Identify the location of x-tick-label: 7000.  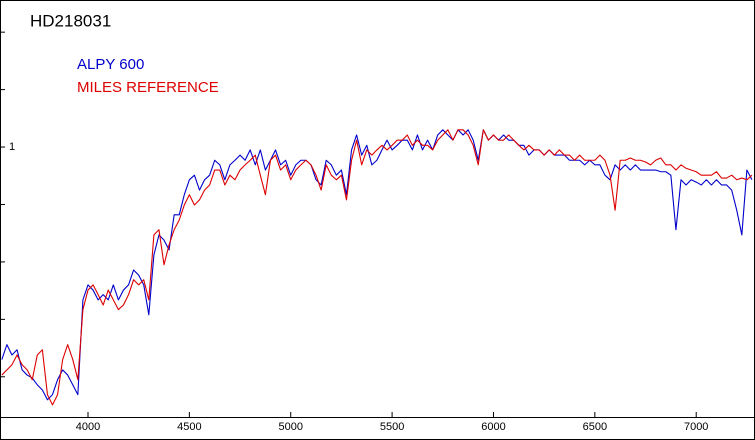
(696, 427).